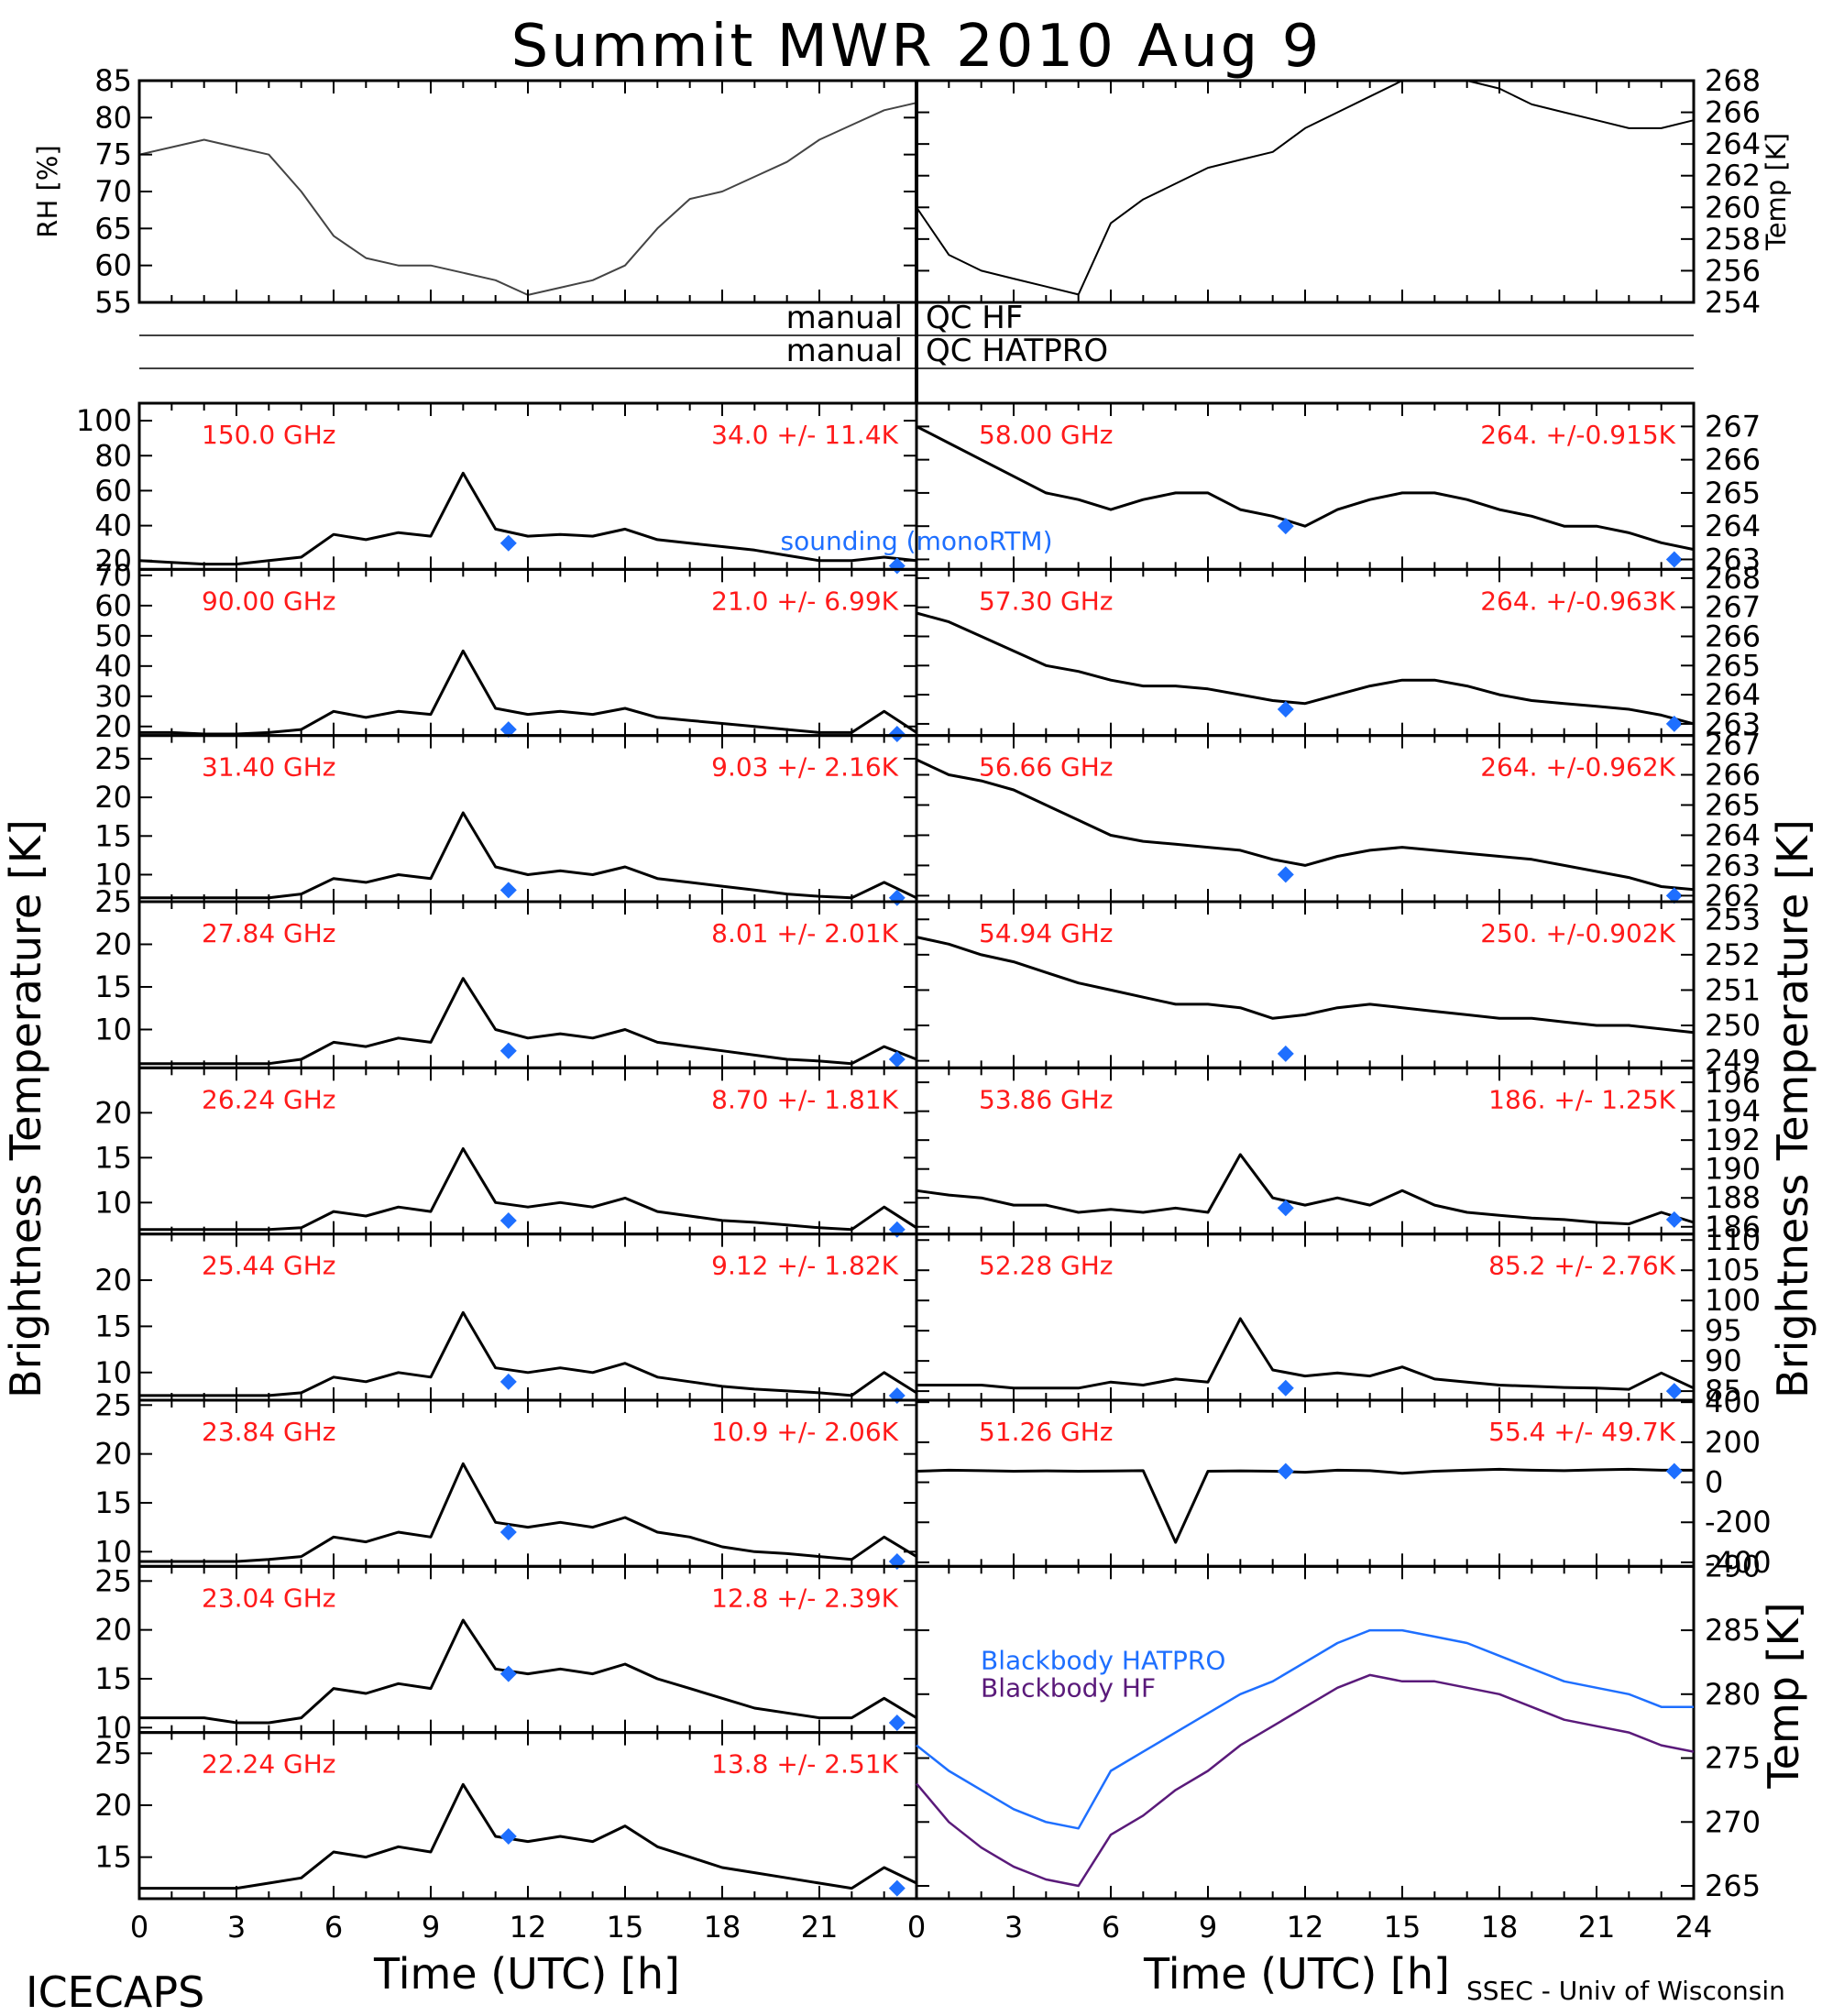  What do you see at coordinates (1738, 1522) in the screenshot?
I see `y-tick-label: -200` at bounding box center [1738, 1522].